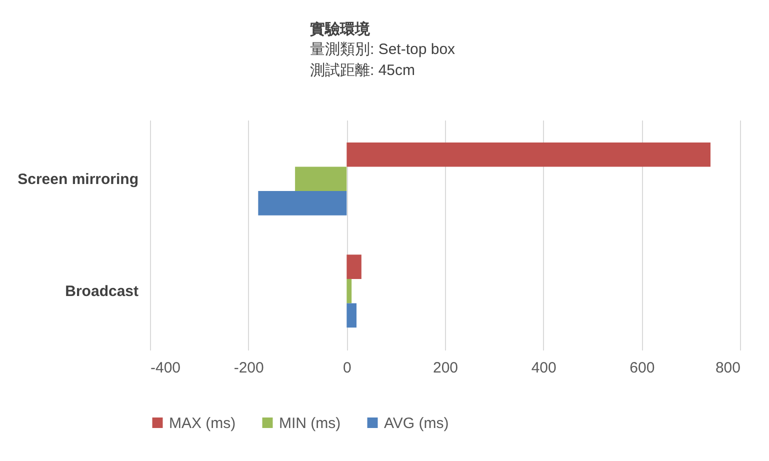 The height and width of the screenshot is (461, 769). What do you see at coordinates (416, 423) in the screenshot?
I see `legend-label: AVG (ms)` at bounding box center [416, 423].